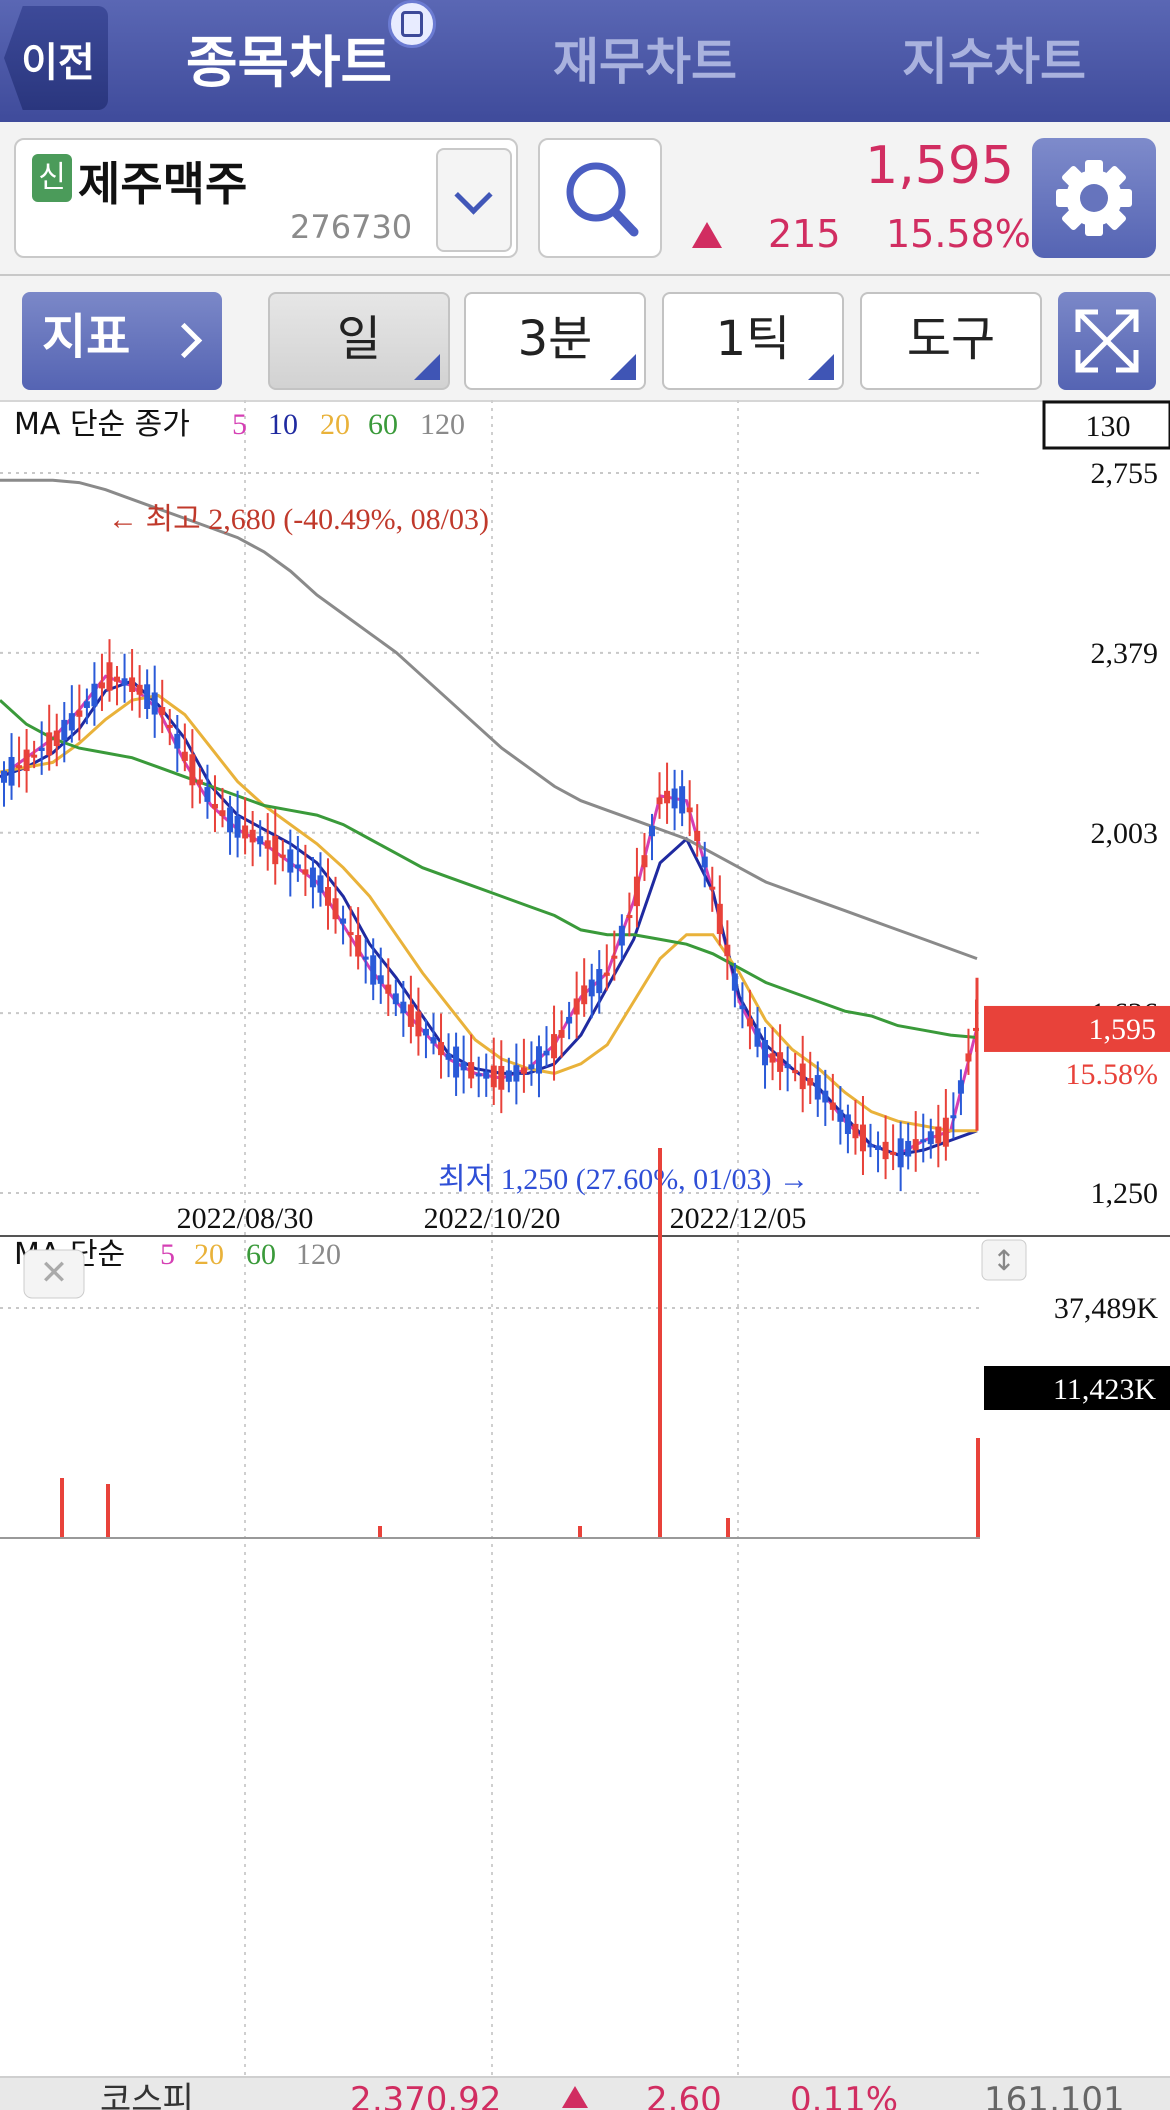 This screenshot has height=2110, width=1170. I want to click on resize-icon: ↕, so click(1003, 1260).